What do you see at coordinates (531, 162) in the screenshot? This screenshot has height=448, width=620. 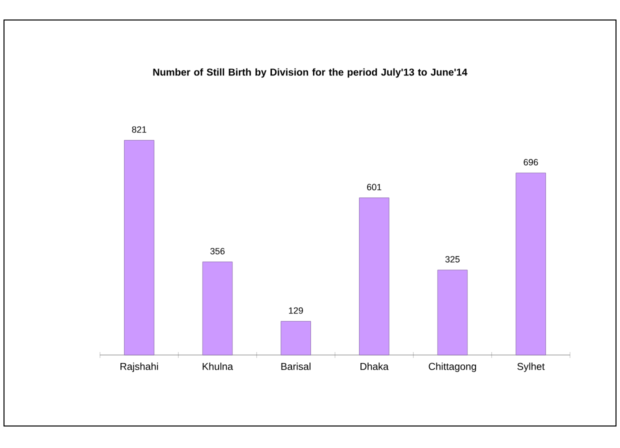 I see `data-label: 696` at bounding box center [531, 162].